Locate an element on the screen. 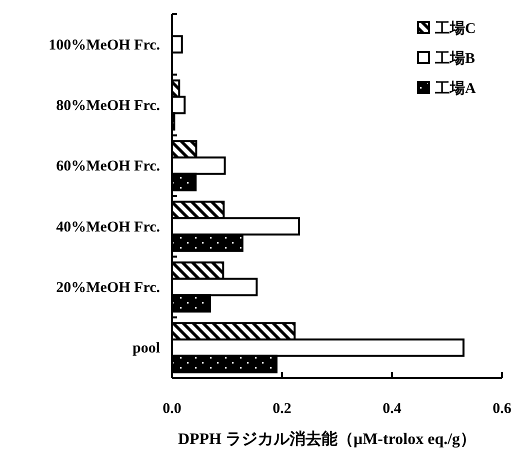 This screenshot has width=517, height=455. y-tick-label: 20%MeOH Frc. is located at coordinates (108, 288).